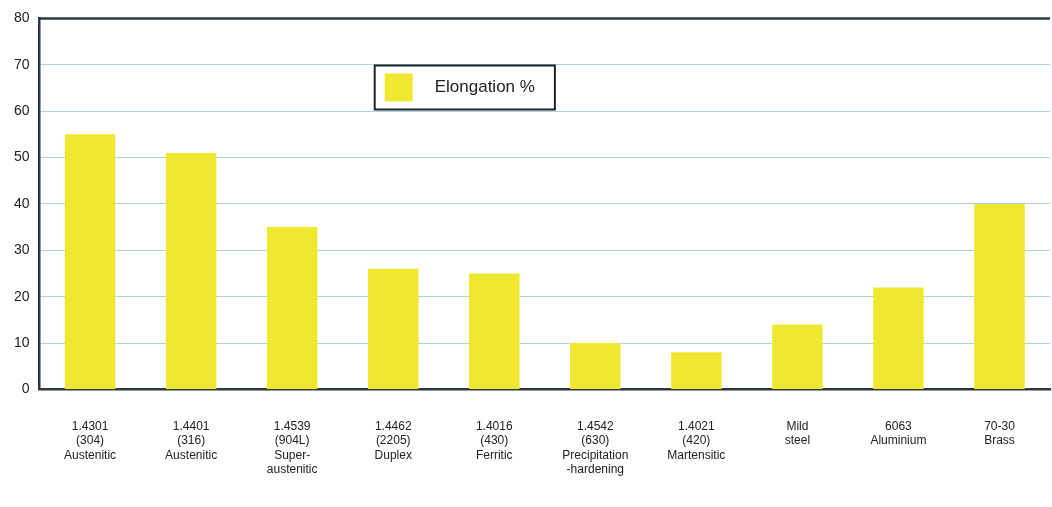 Image resolution: width=1052 pixels, height=507 pixels. I want to click on legend-label: Elongation %, so click(484, 87).